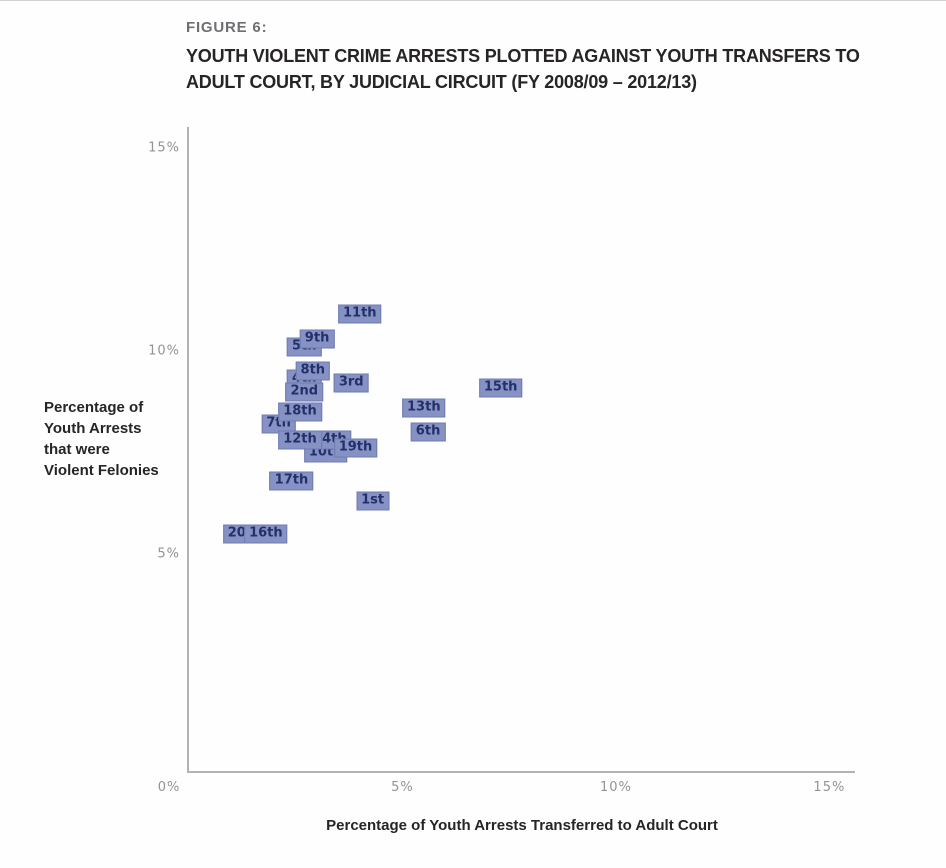  Describe the element at coordinates (351, 383) in the screenshot. I see `point-3rd: 3rd` at that location.